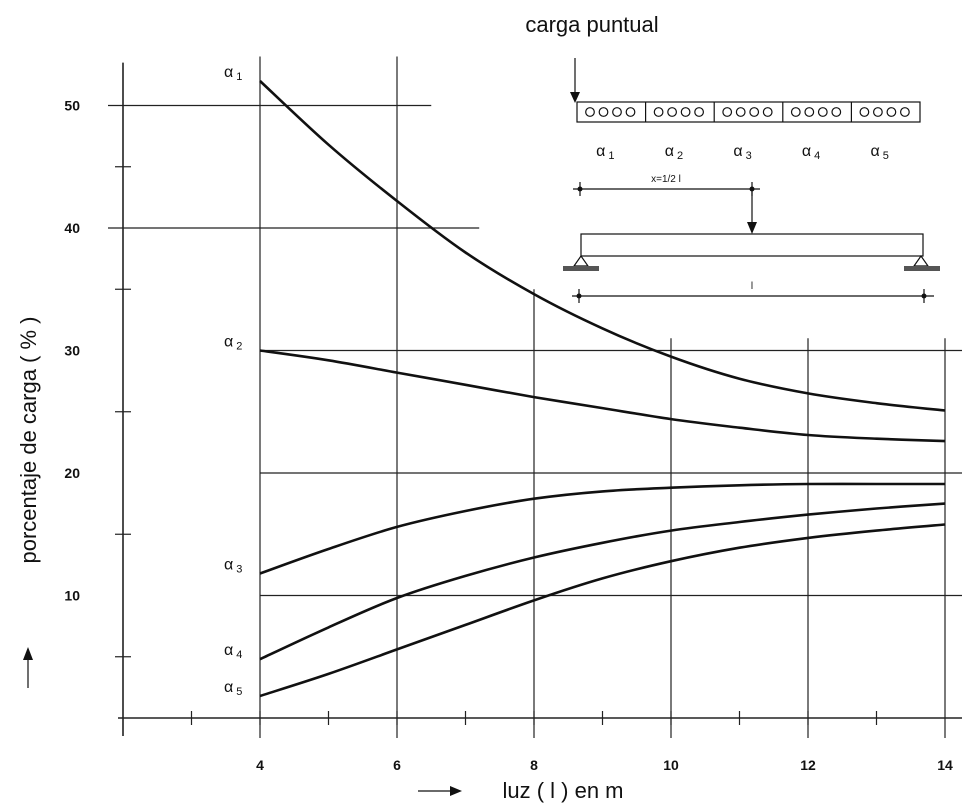  Describe the element at coordinates (534, 765) in the screenshot. I see `x-tick-label: 8` at that location.